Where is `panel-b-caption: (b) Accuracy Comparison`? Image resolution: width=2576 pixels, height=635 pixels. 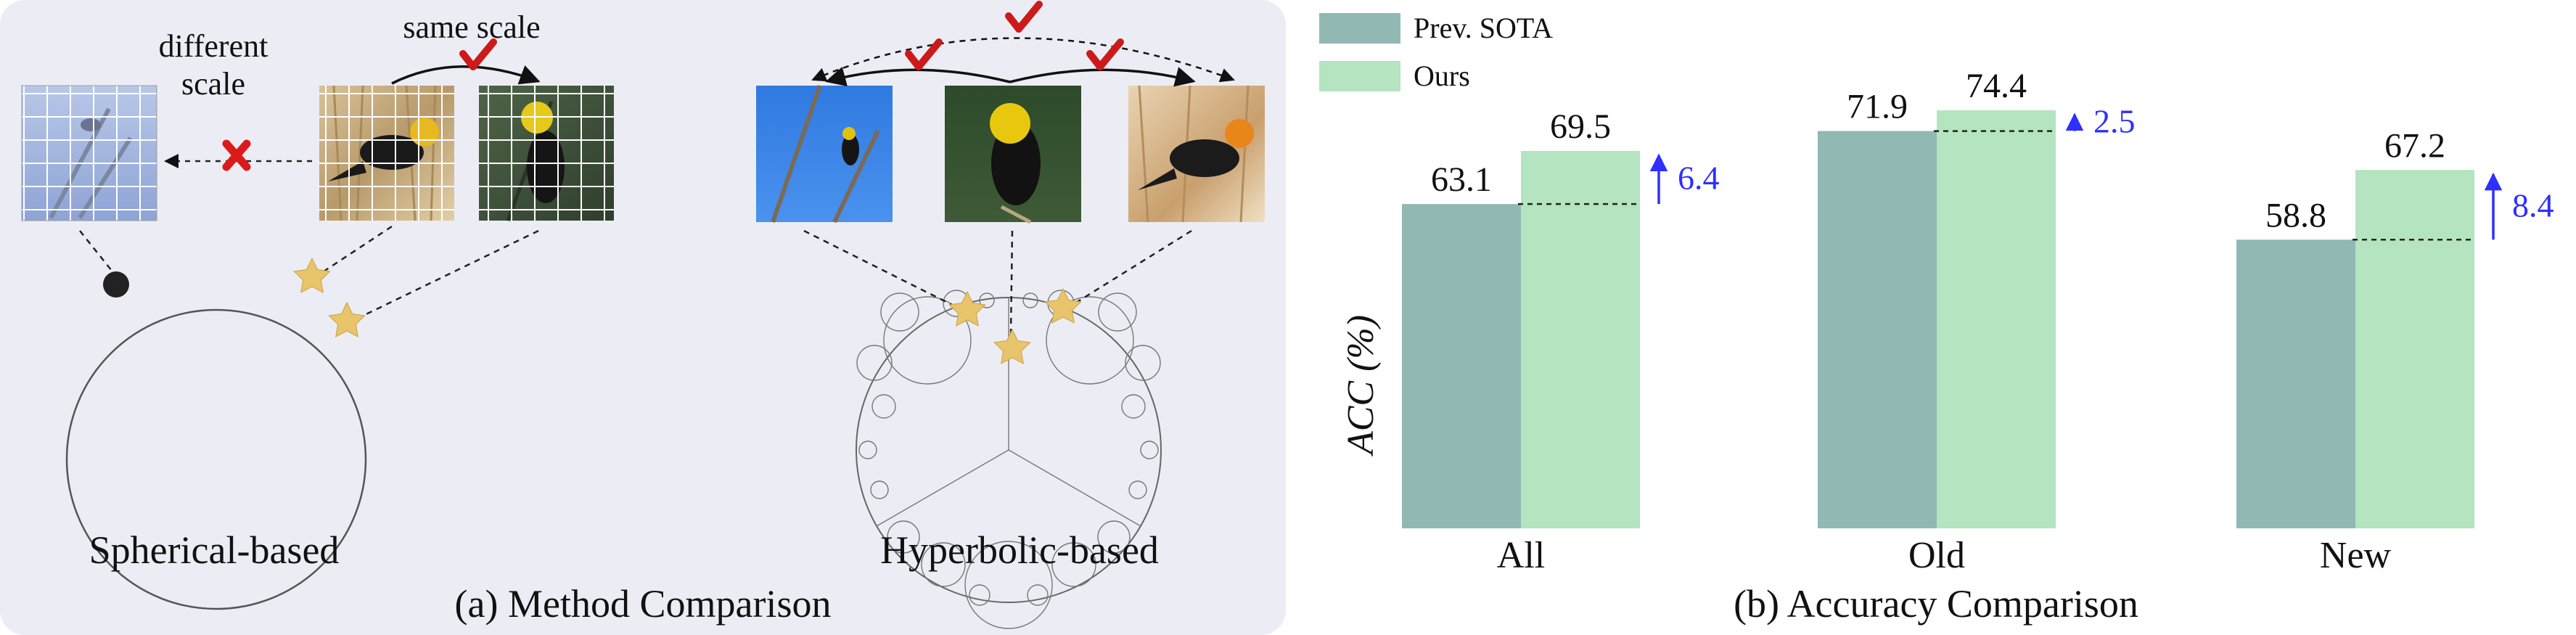 panel-b-caption: (b) Accuracy Comparison is located at coordinates (1936, 604).